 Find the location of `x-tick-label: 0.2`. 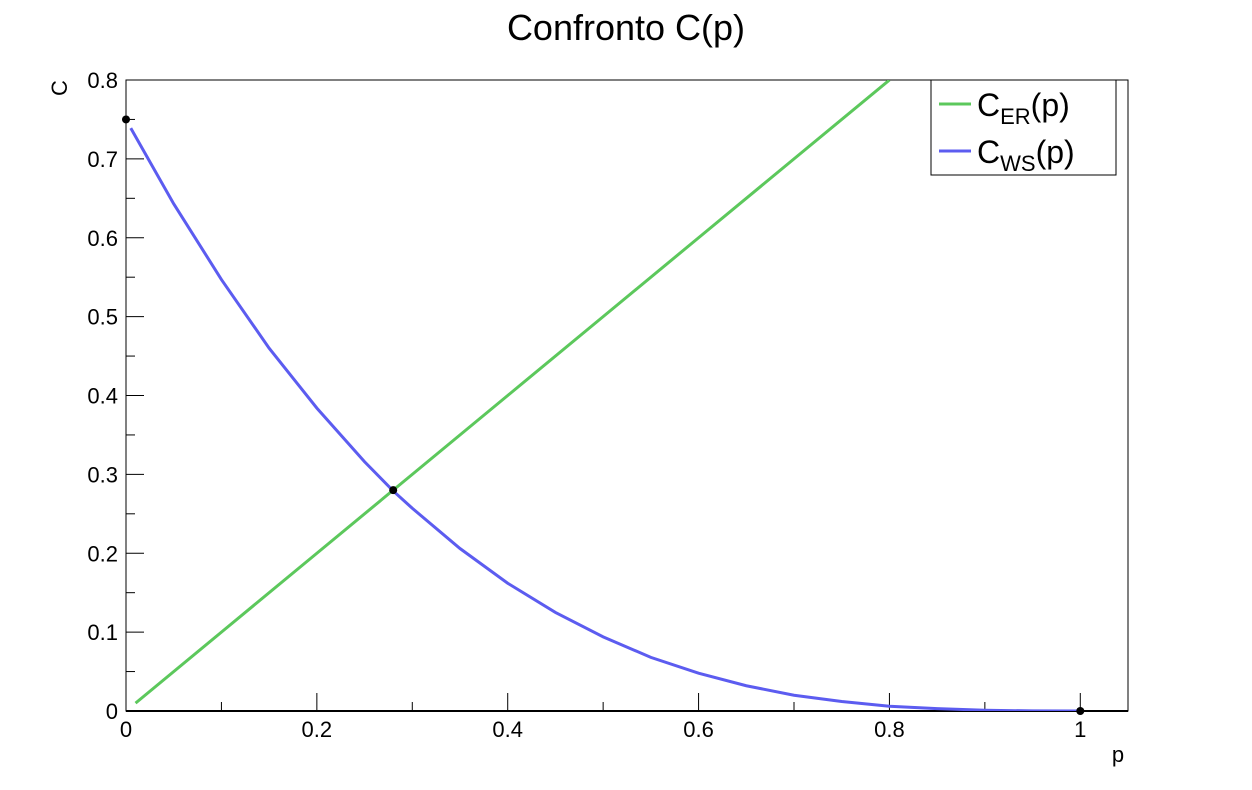

x-tick-label: 0.2 is located at coordinates (317, 729).